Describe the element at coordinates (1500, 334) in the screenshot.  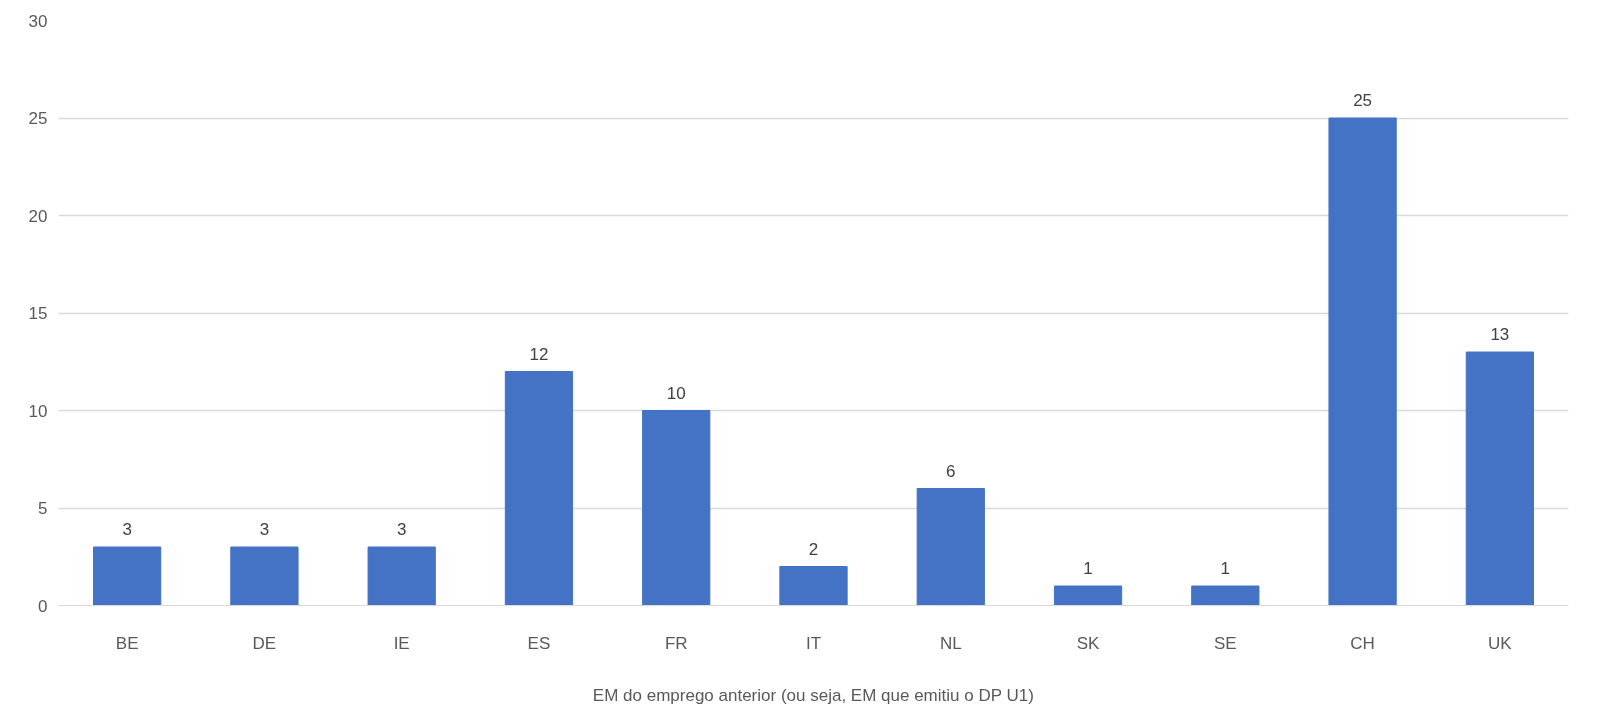
I see `data-label: 13` at that location.